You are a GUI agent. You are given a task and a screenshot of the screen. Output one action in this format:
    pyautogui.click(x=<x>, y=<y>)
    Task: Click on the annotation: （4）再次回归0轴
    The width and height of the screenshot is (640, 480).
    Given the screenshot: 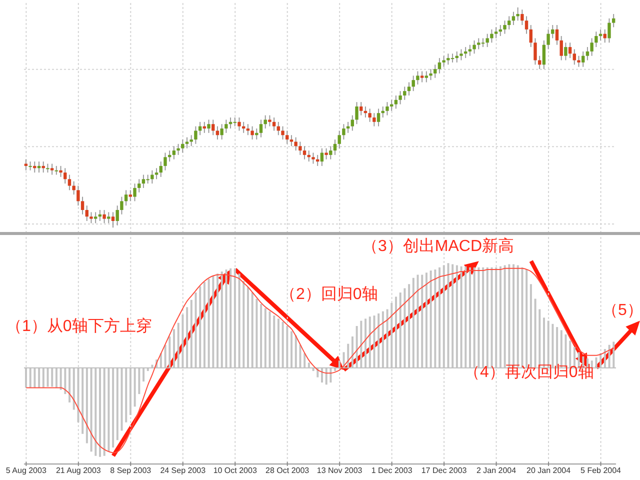 What is the action you would take?
    pyautogui.click(x=529, y=372)
    